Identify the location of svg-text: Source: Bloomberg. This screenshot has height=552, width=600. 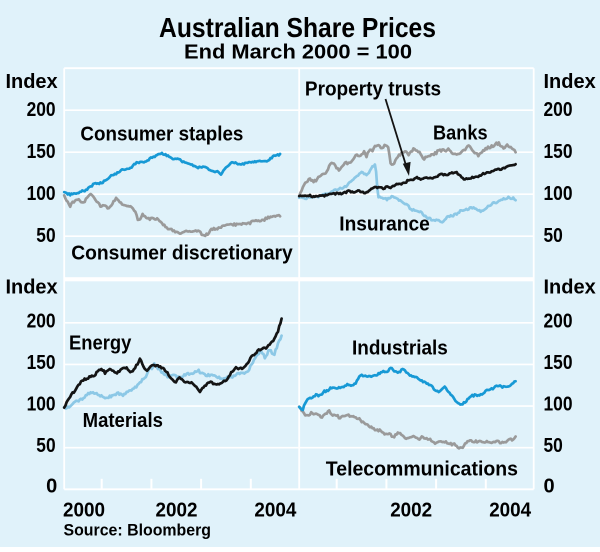
(138, 530).